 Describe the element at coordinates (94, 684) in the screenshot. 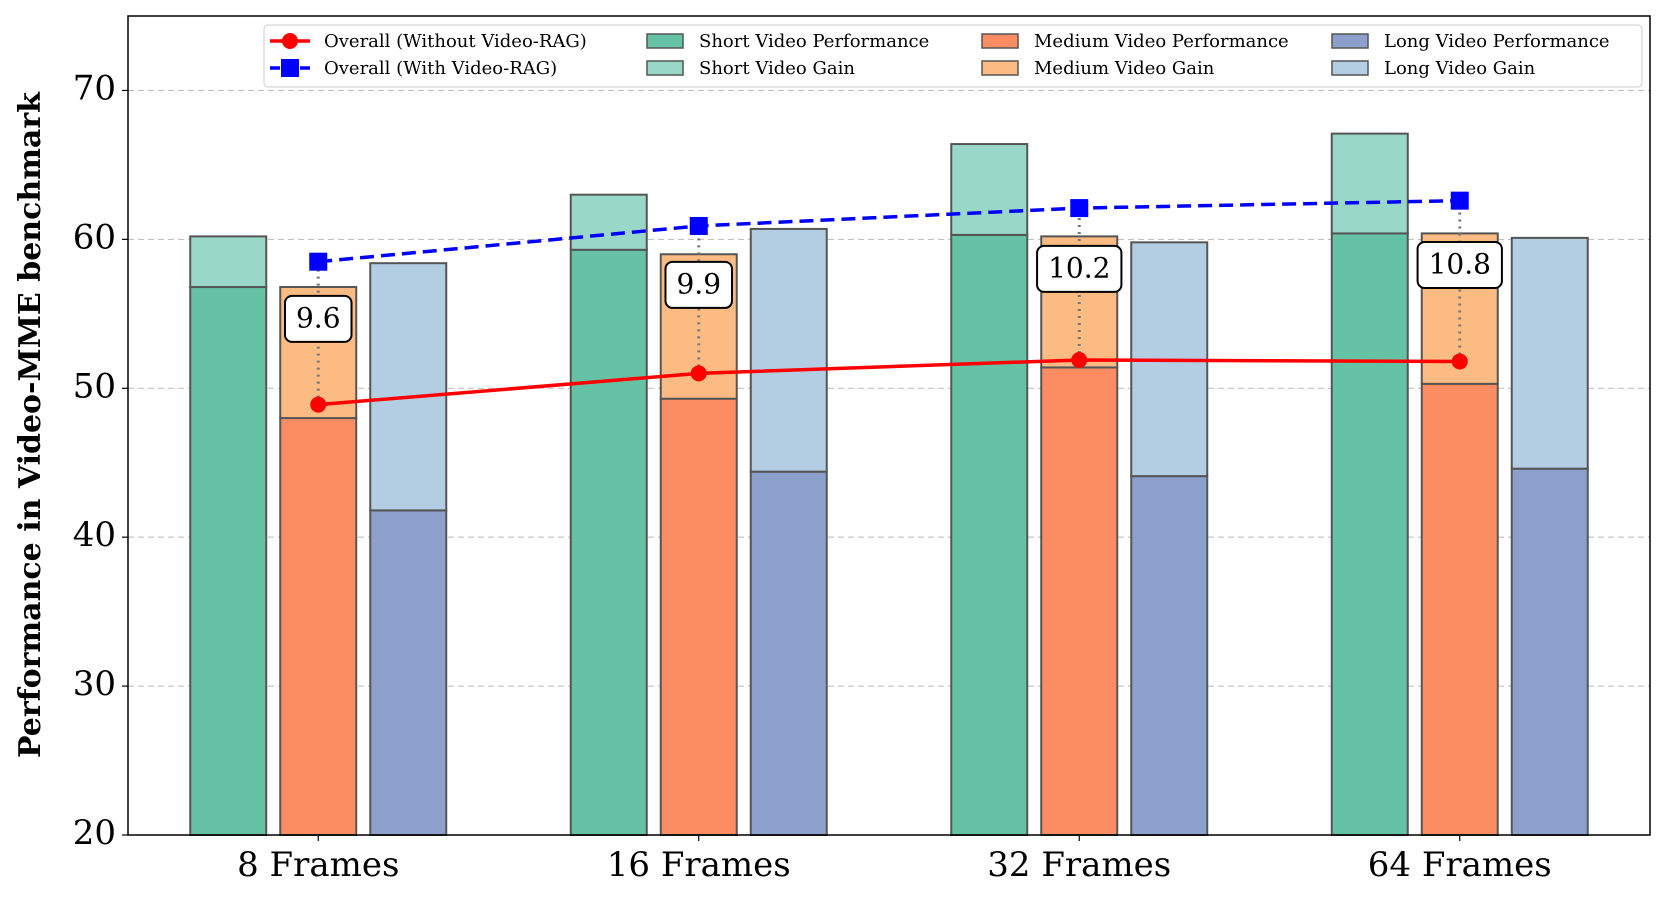

I see `y-tick-label: 30` at that location.